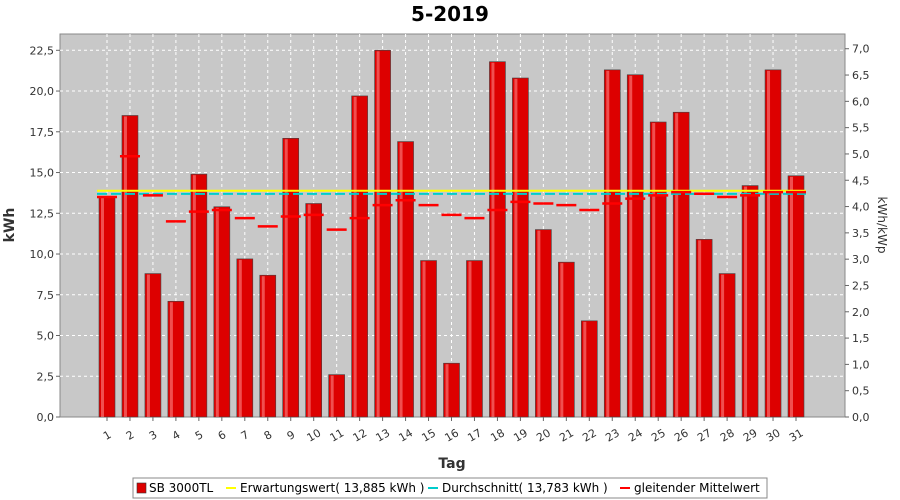  I want to click on x-tick-label: 8, so click(268, 435).